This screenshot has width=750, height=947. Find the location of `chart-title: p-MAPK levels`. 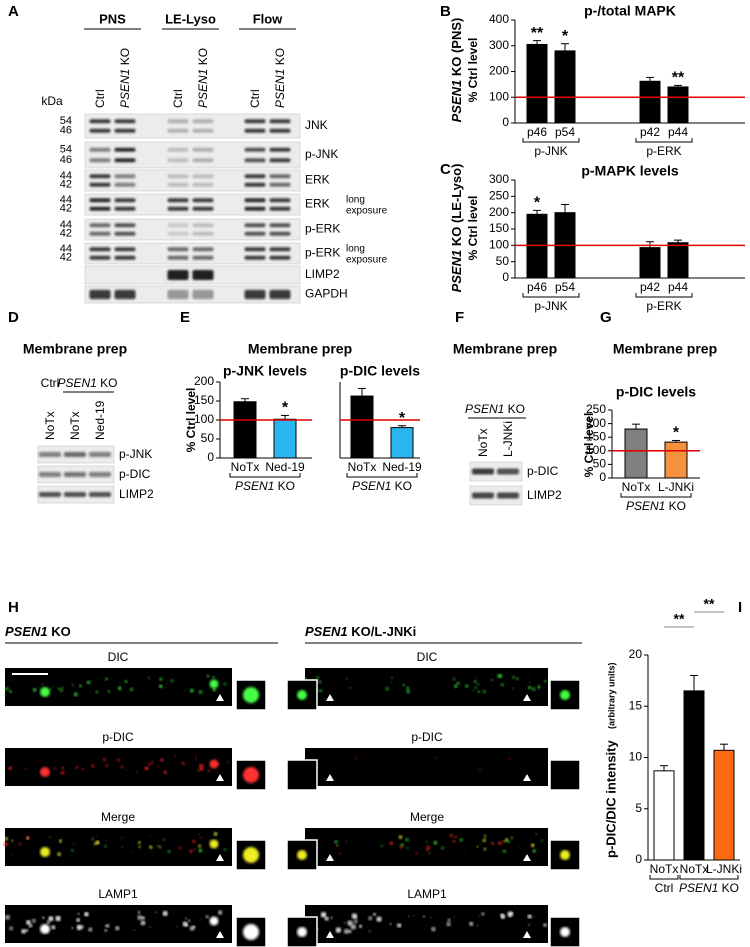

chart-title: p-MAPK levels is located at coordinates (629, 171).